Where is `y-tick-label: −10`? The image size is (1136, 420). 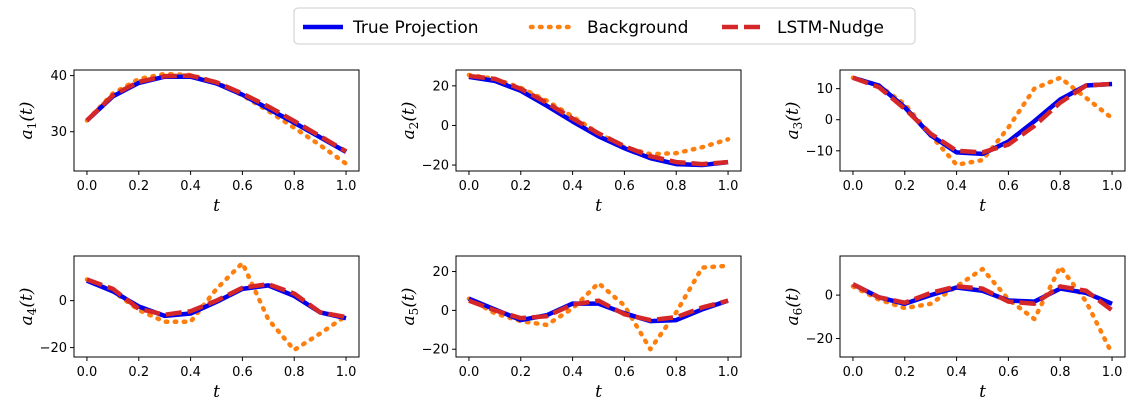 y-tick-label: −10 is located at coordinates (819, 151).